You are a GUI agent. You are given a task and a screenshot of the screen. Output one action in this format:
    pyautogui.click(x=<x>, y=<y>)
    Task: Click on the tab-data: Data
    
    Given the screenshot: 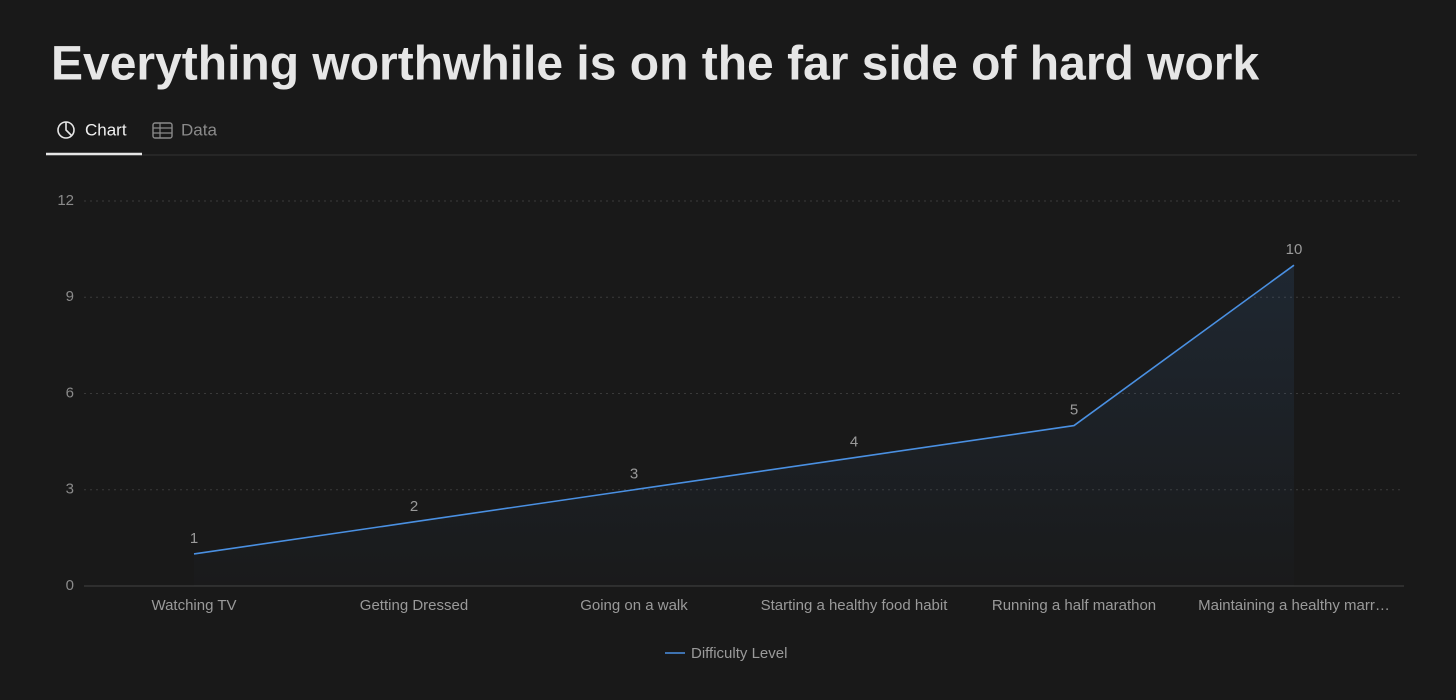 What is the action you would take?
    pyautogui.click(x=184, y=129)
    